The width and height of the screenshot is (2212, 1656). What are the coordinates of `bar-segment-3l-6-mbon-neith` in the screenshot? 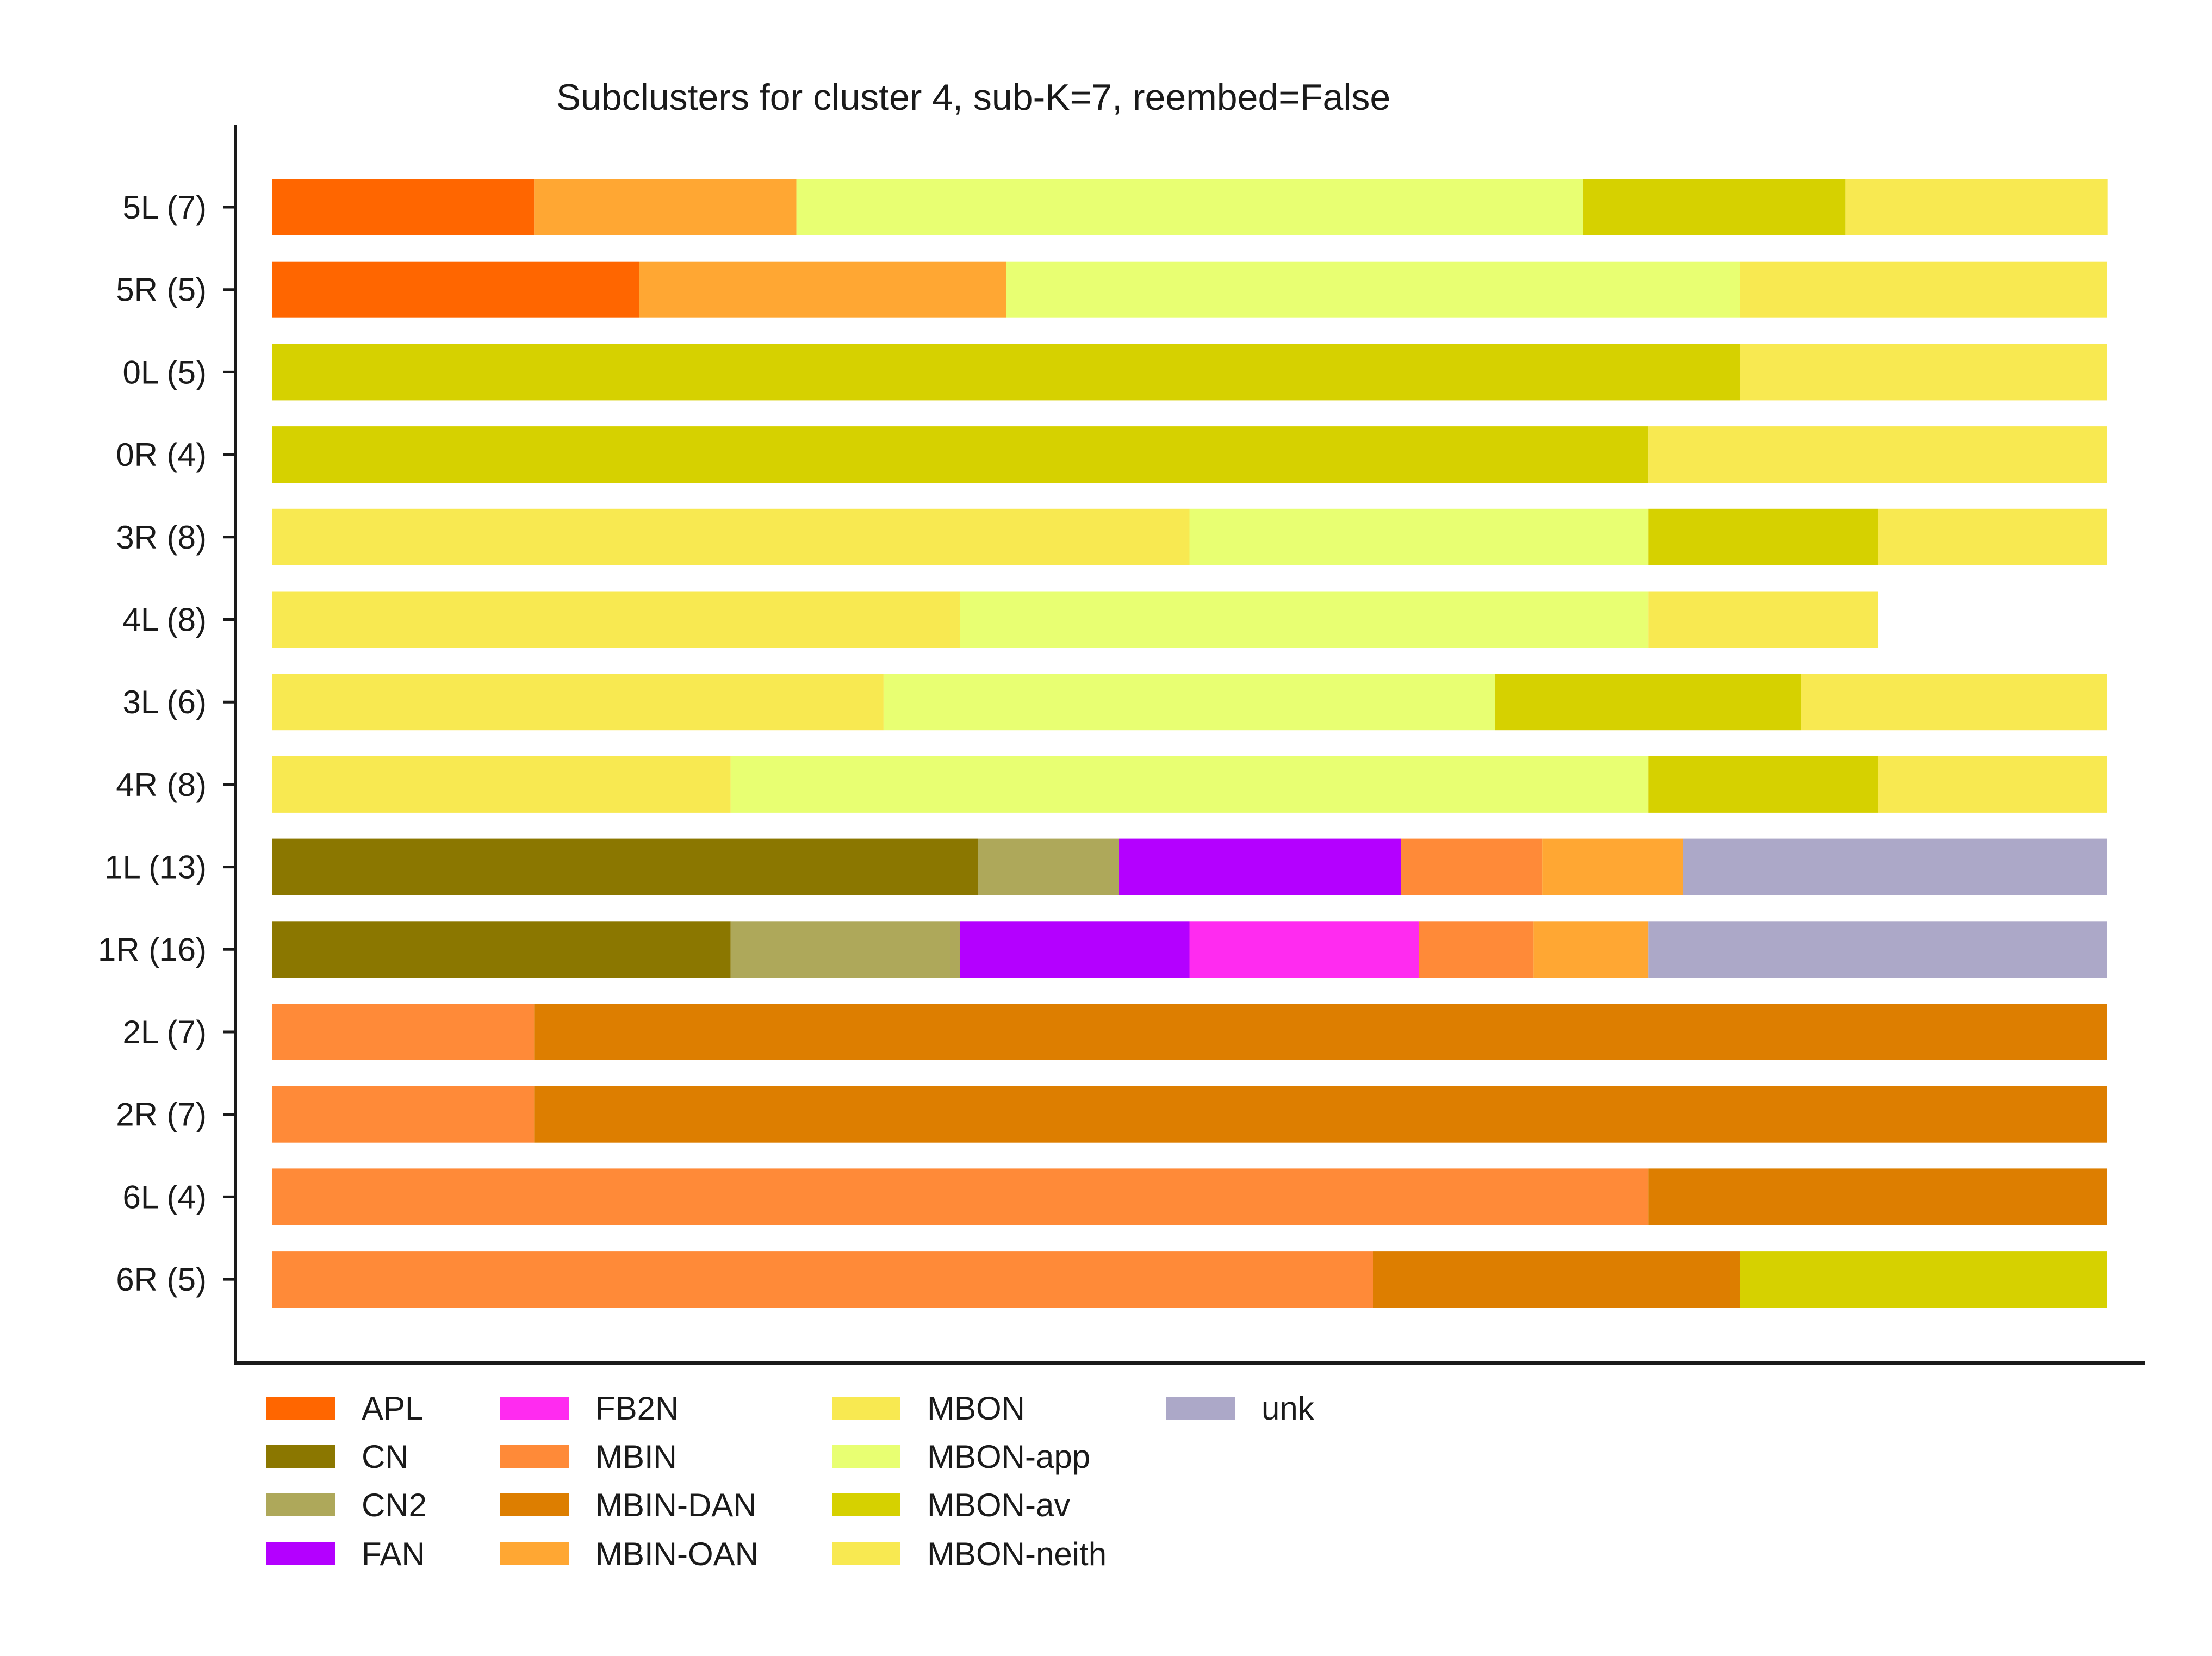 It's located at (1954, 702).